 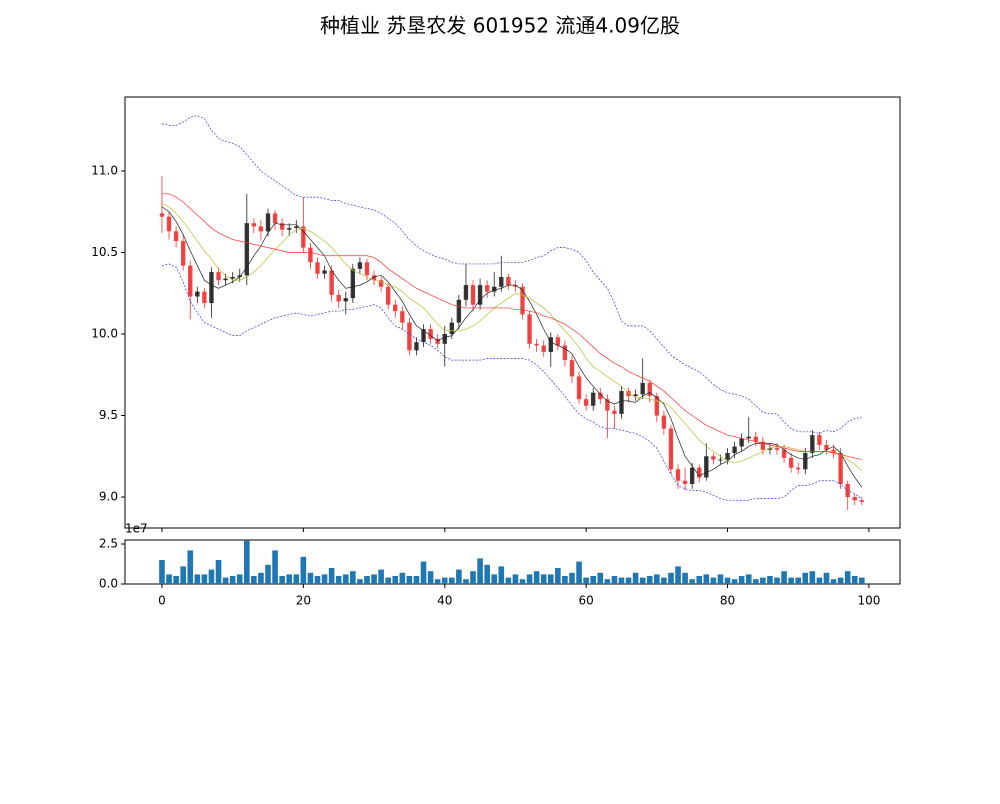 I want to click on y-tick-label: 0.0, so click(x=108, y=584).